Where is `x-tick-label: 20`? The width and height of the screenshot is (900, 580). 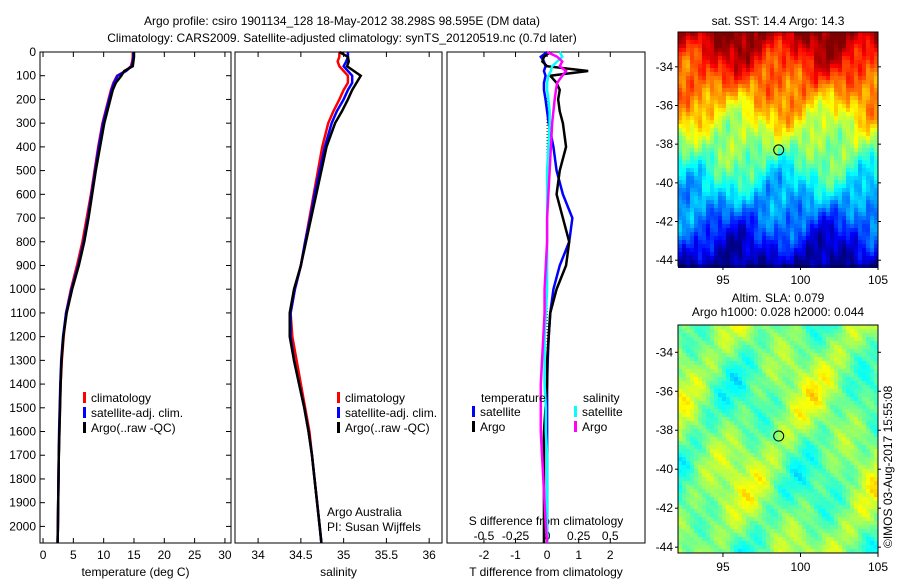
x-tick-label: 20 is located at coordinates (165, 555).